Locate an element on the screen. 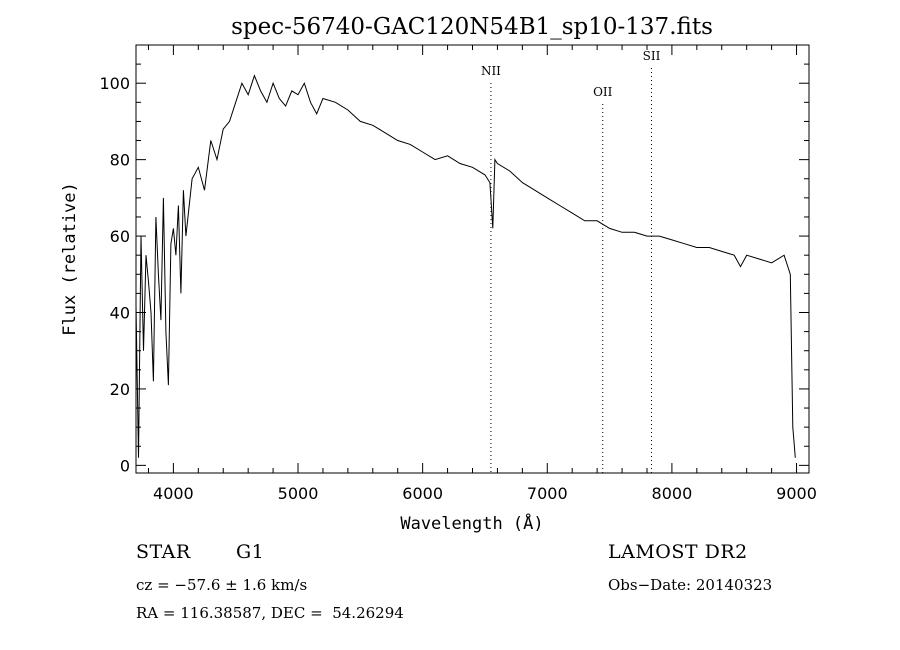 This screenshot has height=650, width=900. redshift-text: cz = −57.6 ± 1.6 km/s is located at coordinates (222, 585).